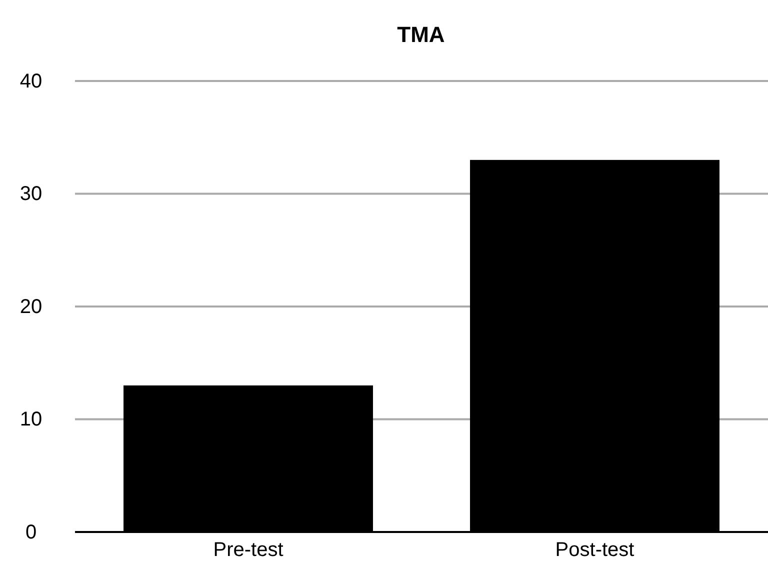 The image size is (768, 574). I want to click on y-tick-label: 20, so click(31, 307).